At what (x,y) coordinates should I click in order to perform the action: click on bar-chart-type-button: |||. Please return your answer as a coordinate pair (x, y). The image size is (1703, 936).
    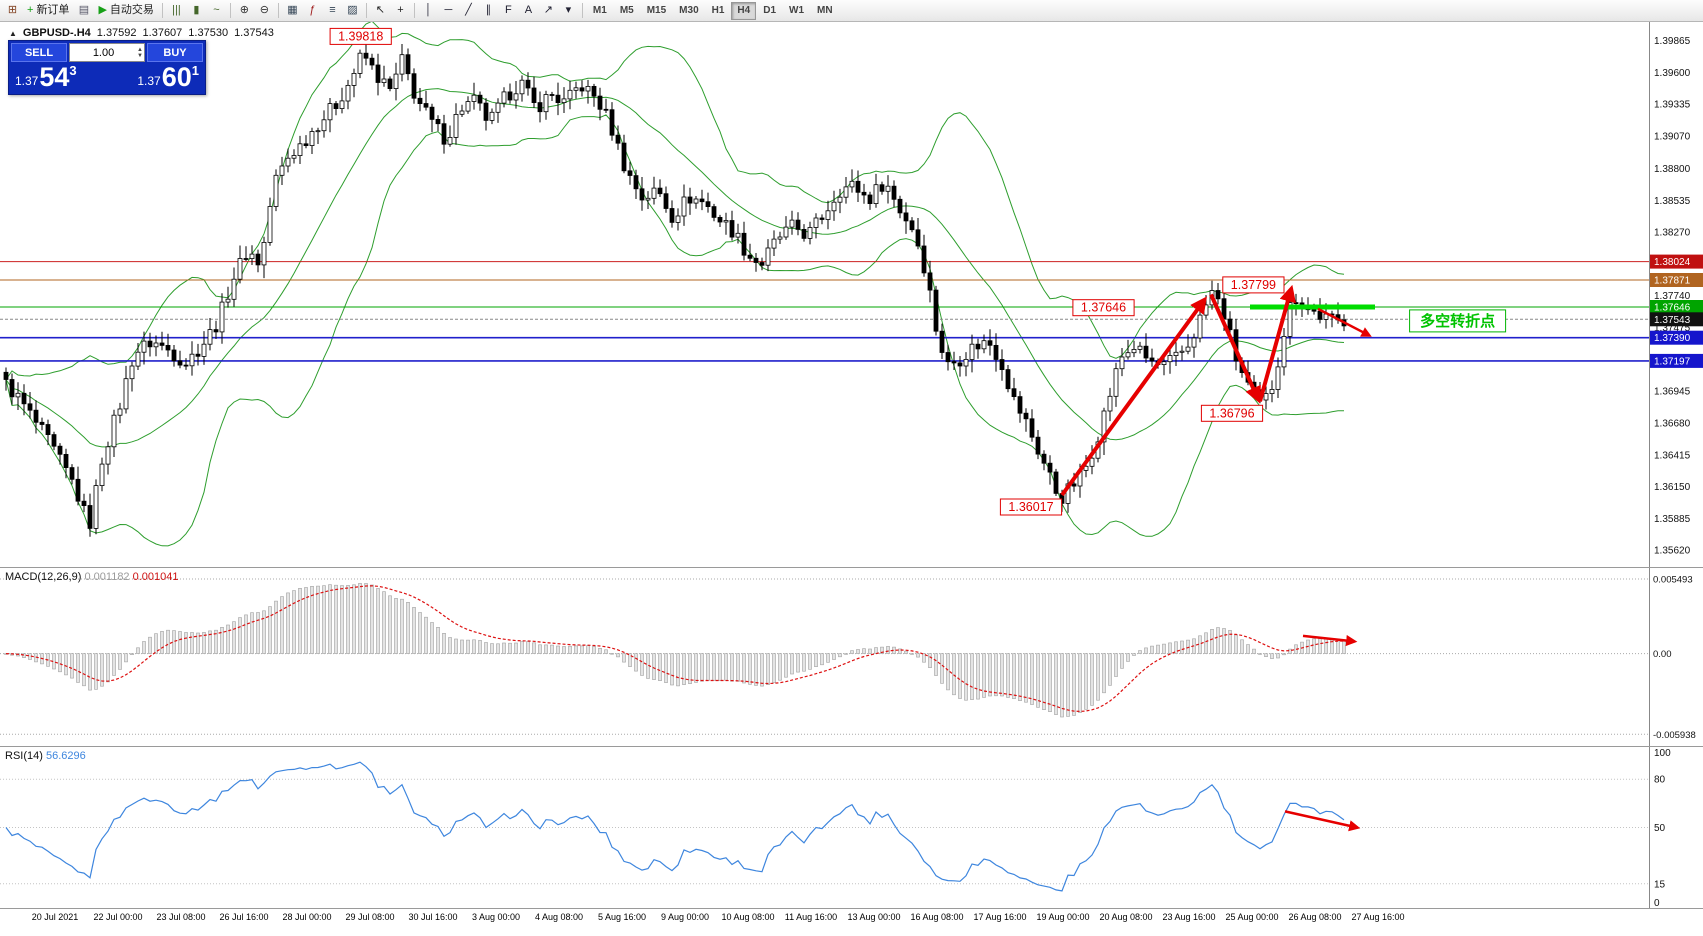
    Looking at the image, I should click on (176, 10).